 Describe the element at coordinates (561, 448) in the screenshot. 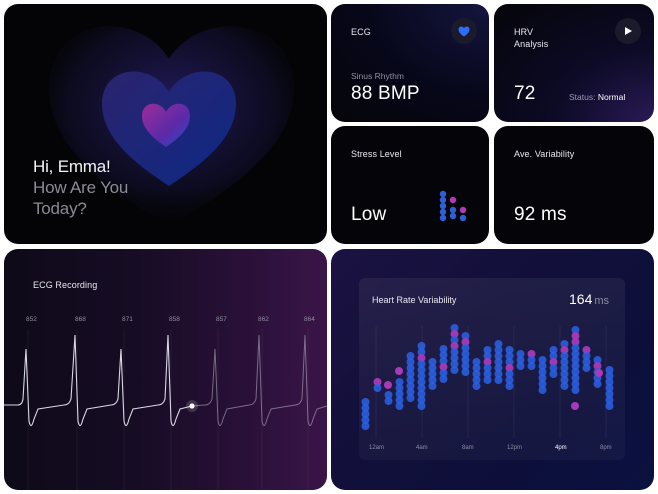

I see `x-axis-label-highlighted: 4pm` at that location.